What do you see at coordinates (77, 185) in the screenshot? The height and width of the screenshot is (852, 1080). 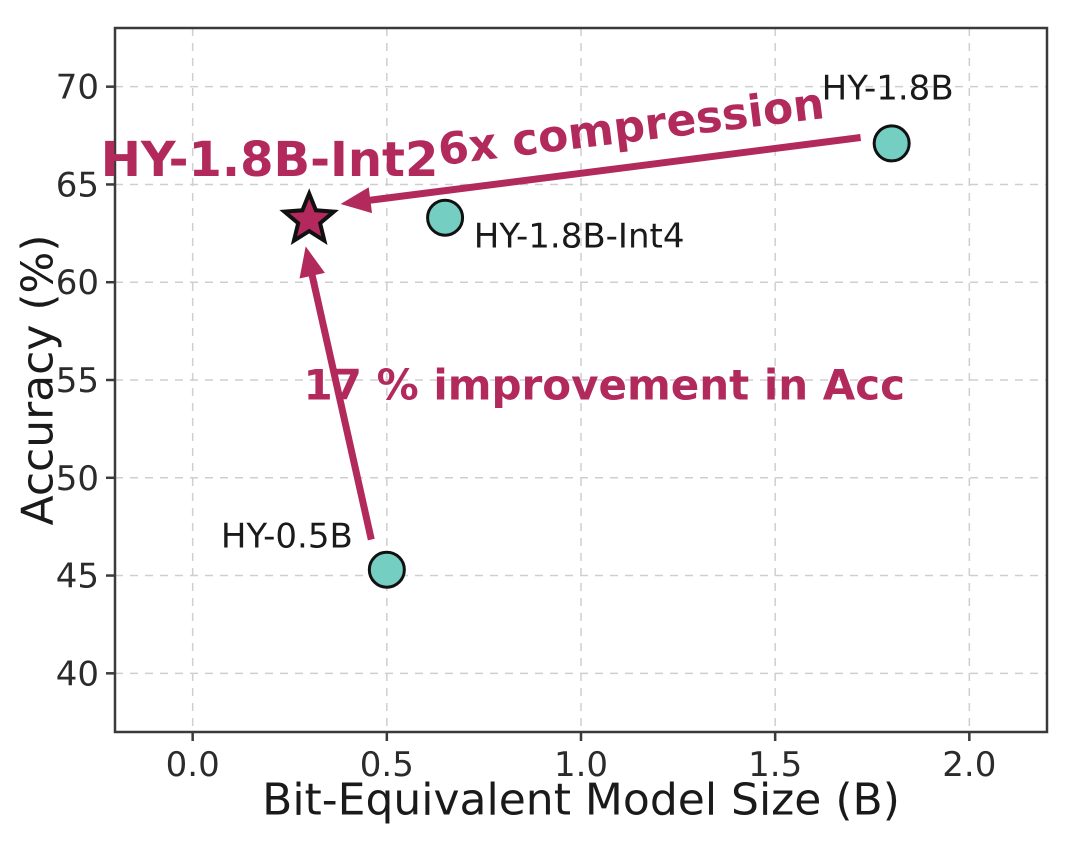 I see `y-tick-label: 65` at bounding box center [77, 185].